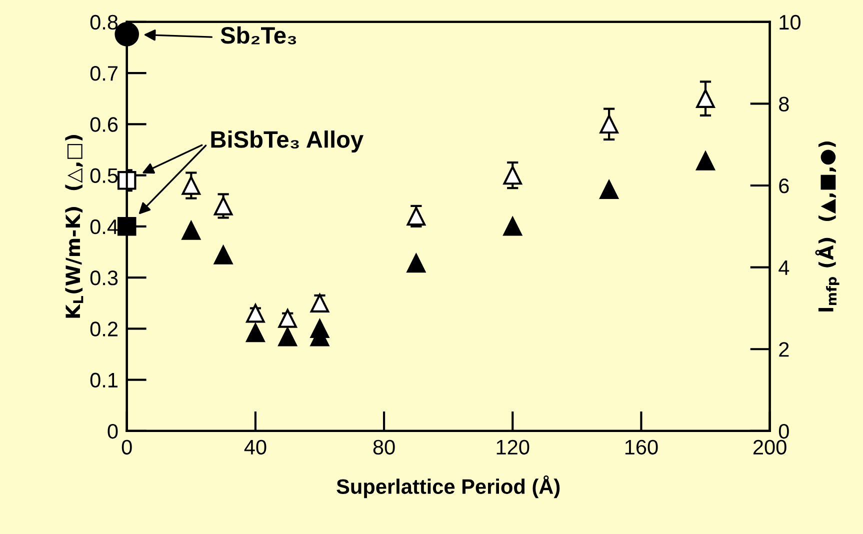 This screenshot has width=863, height=534. What do you see at coordinates (513, 447) in the screenshot?
I see `x-tick-label: 120` at bounding box center [513, 447].